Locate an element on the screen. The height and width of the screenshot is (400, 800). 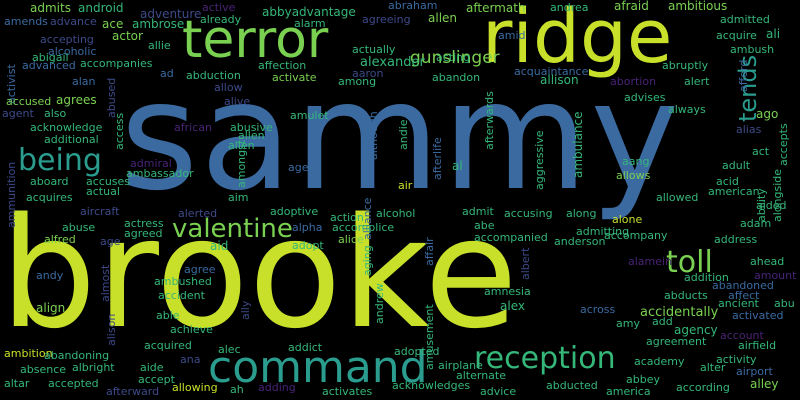
word-addict: addict is located at coordinates (305, 347).